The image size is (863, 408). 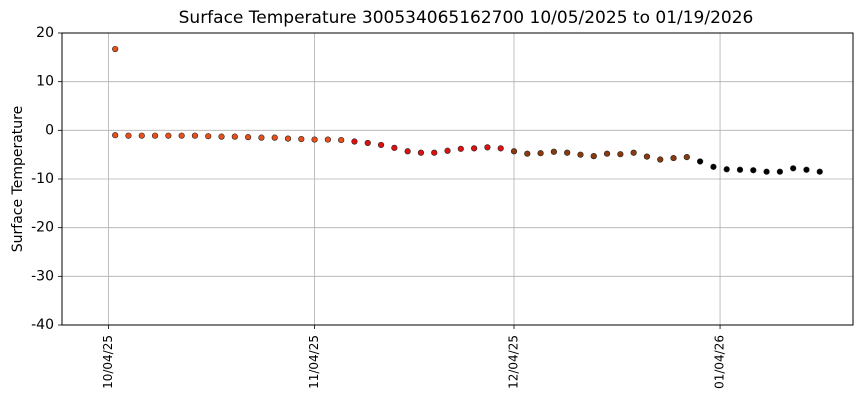 What do you see at coordinates (720, 362) in the screenshot?
I see `x-tick-label: 01/04/26` at bounding box center [720, 362].